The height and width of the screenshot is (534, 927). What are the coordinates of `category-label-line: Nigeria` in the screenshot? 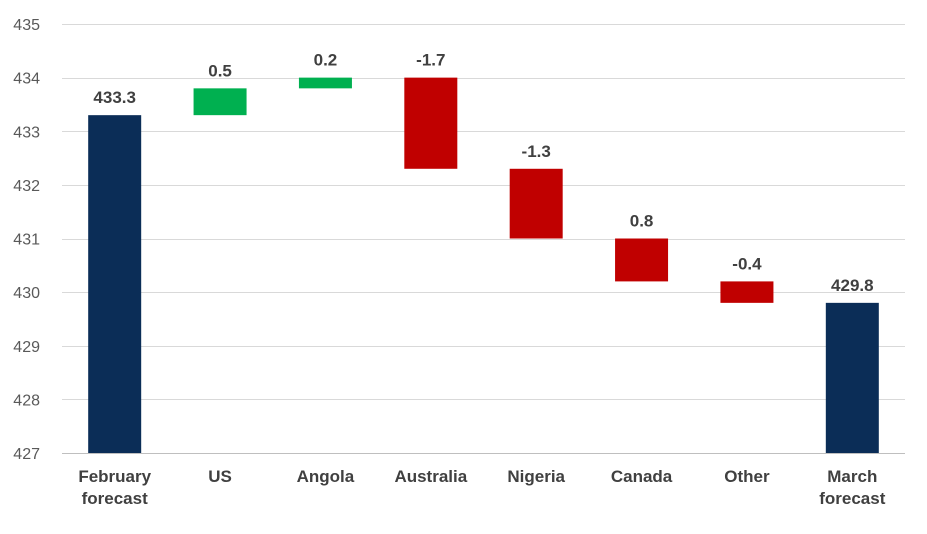 It's located at (536, 476).